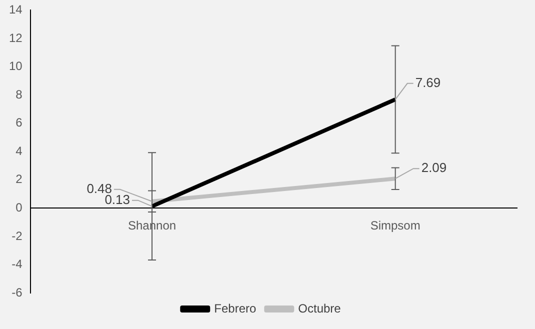 The width and height of the screenshot is (535, 329). Describe the element at coordinates (19, 151) in the screenshot. I see `y-tick-label: 4` at that location.